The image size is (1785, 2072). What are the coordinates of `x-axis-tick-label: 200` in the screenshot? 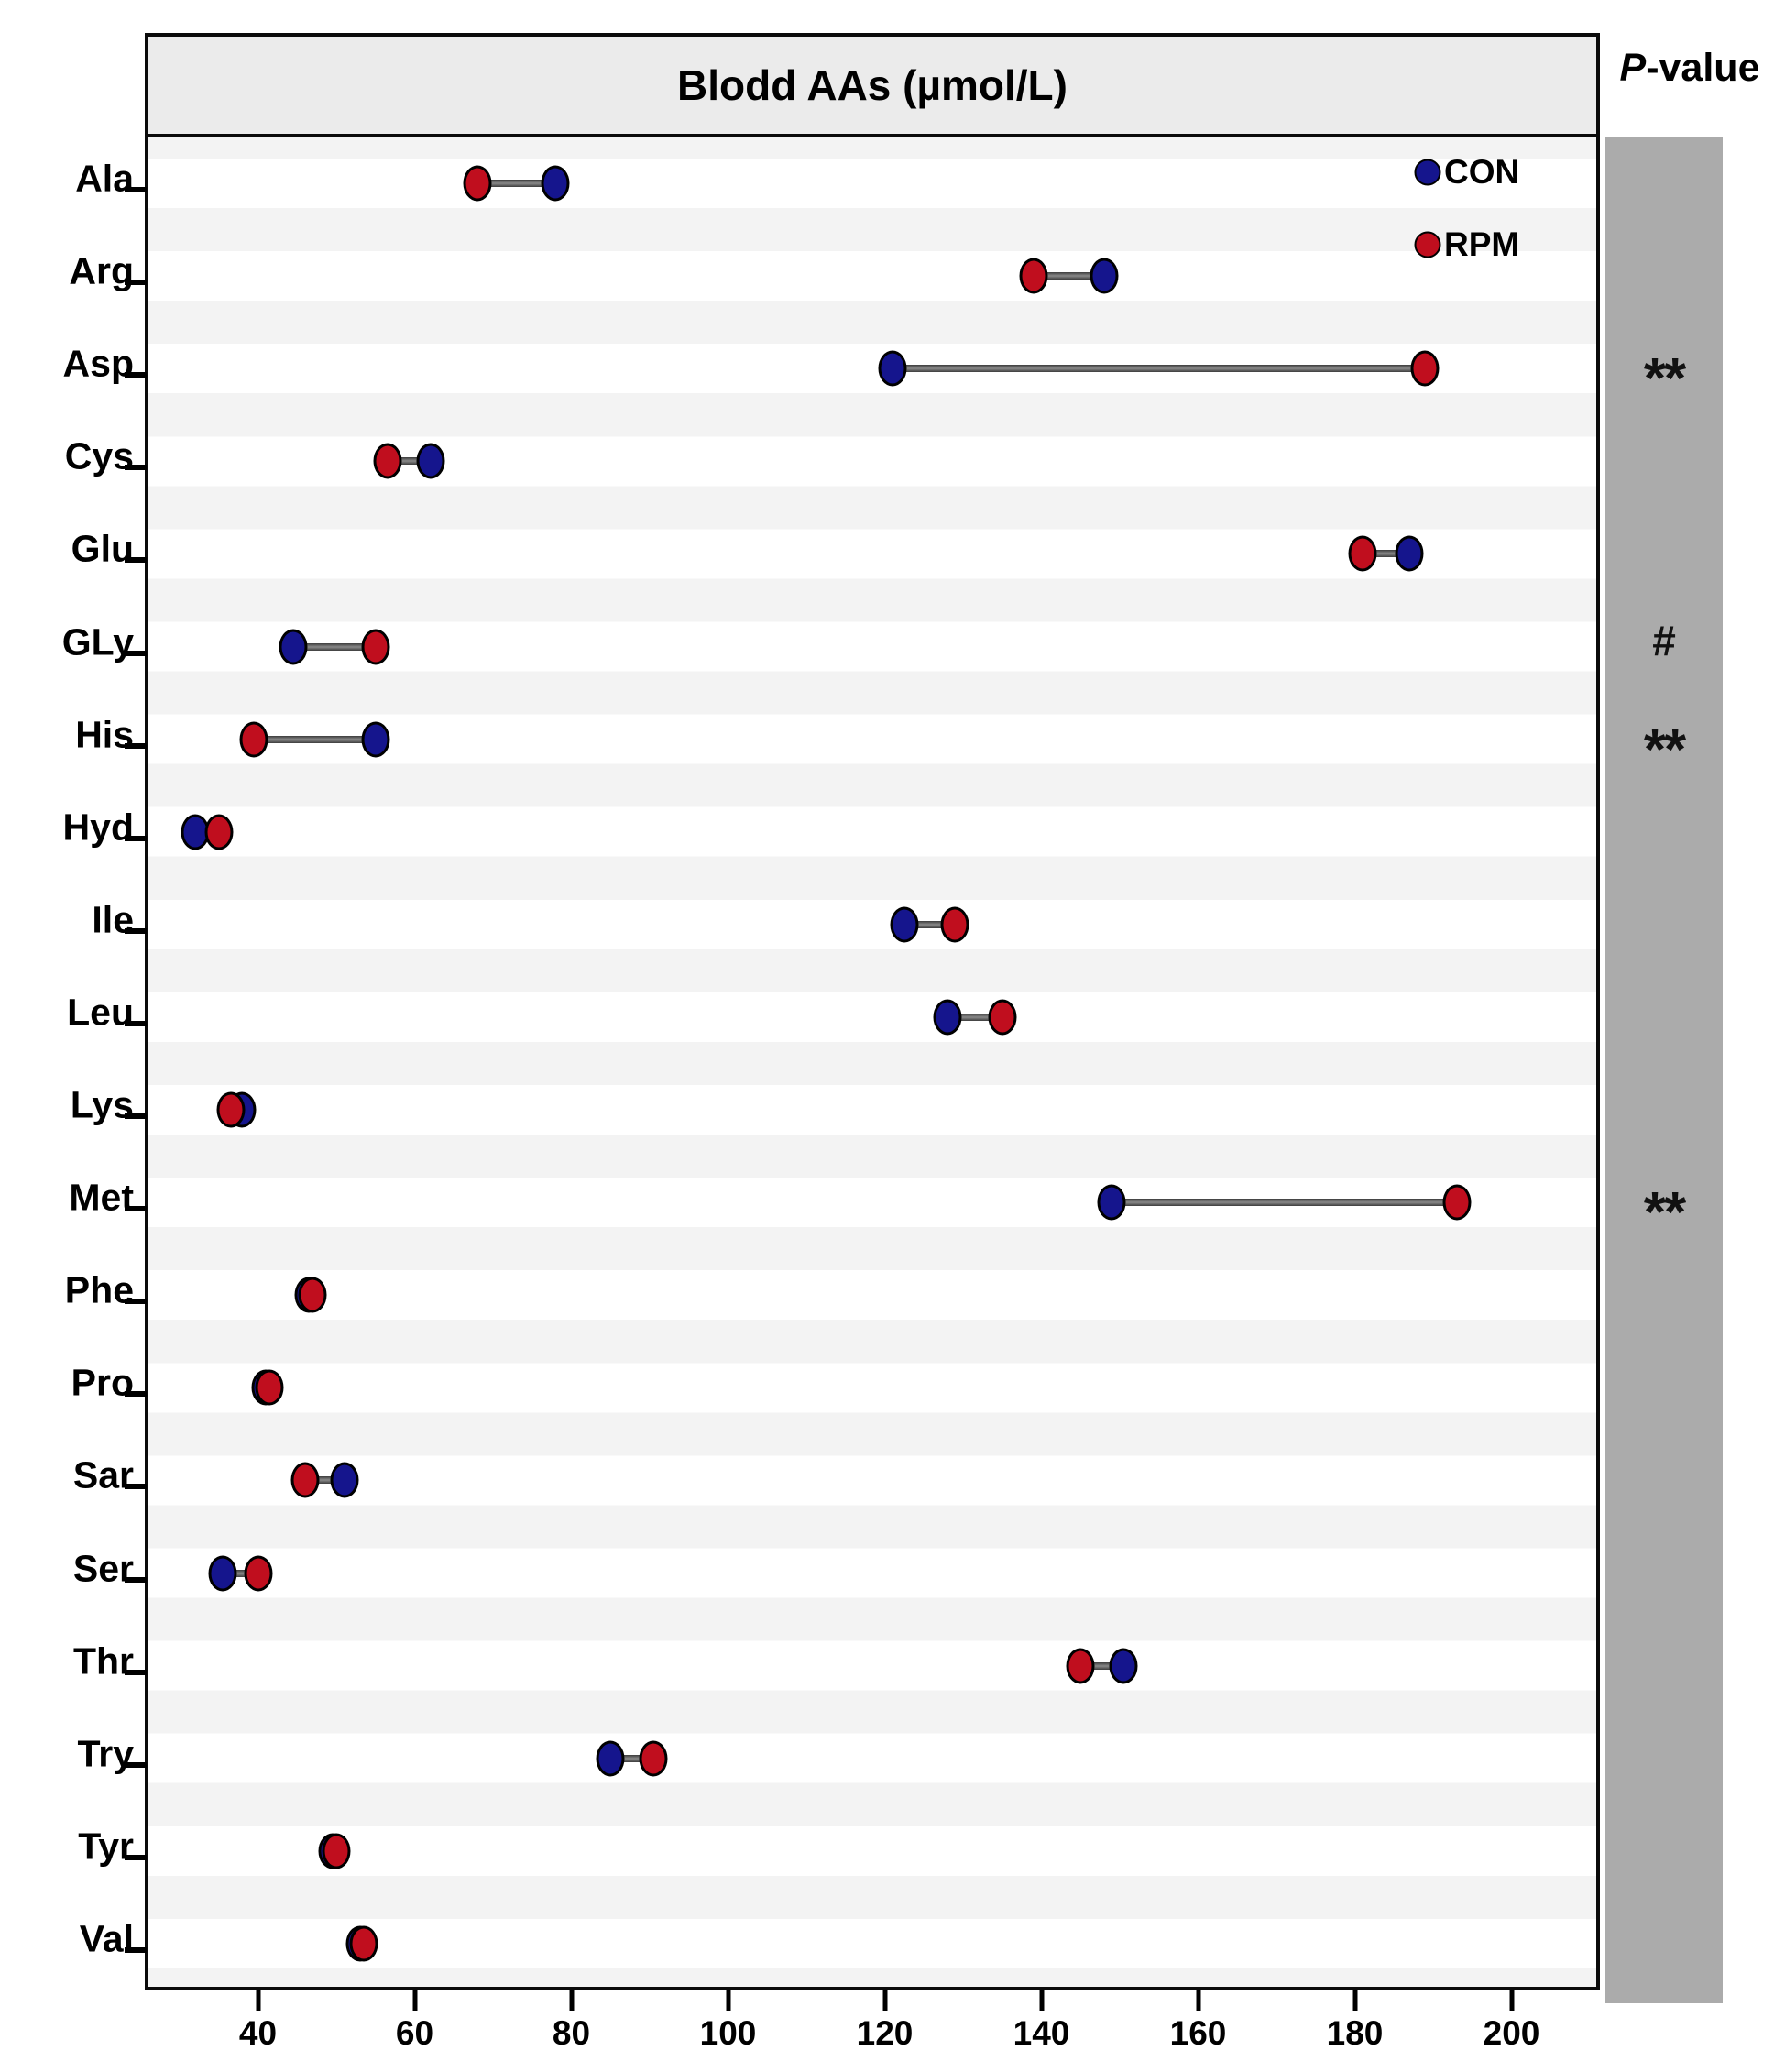 It's located at (1511, 2033).